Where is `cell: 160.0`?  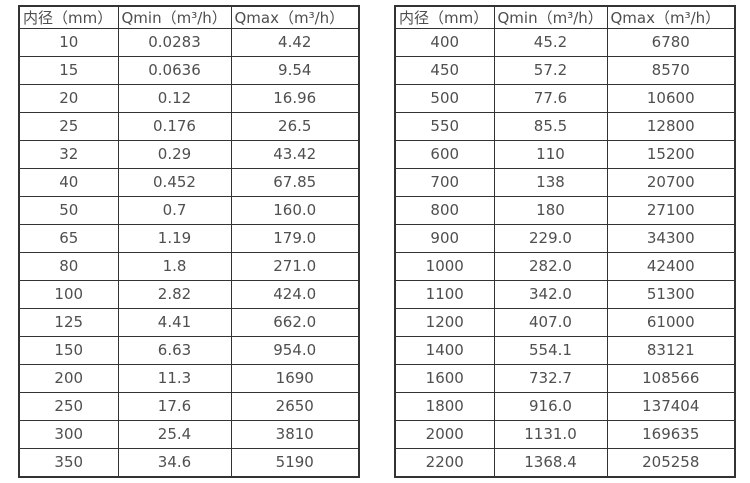
cell: 160.0 is located at coordinates (295, 210).